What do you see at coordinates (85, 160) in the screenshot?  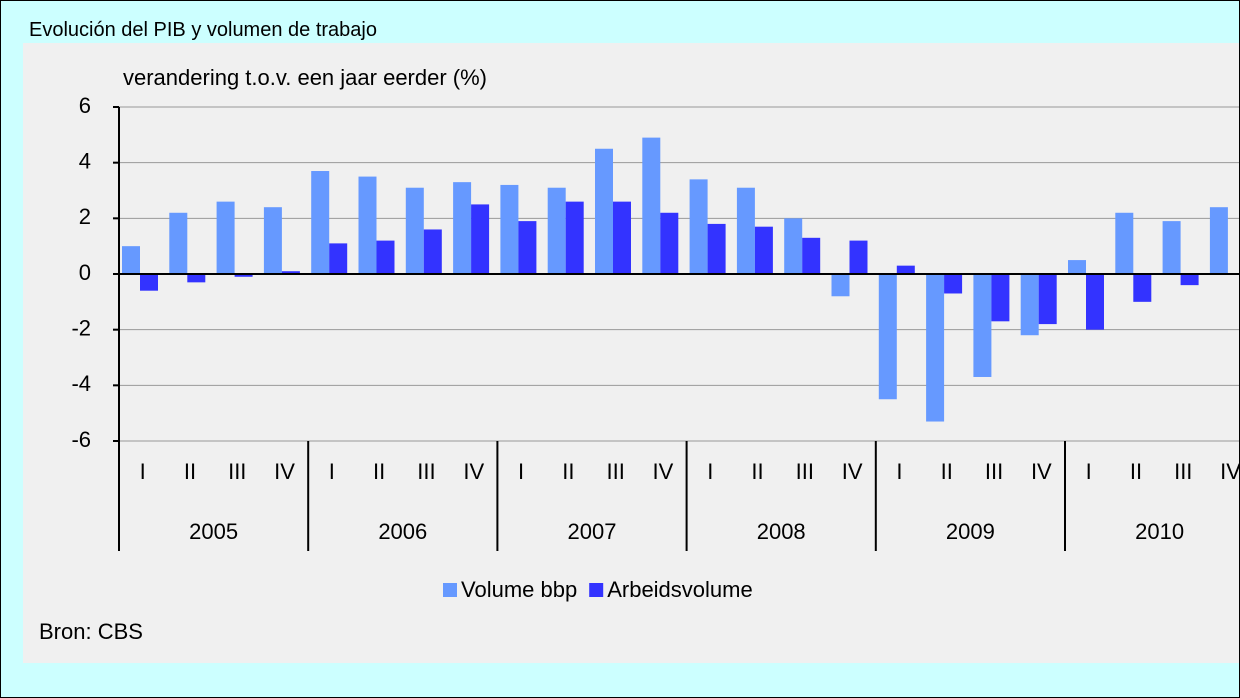 I see `y-tick-label: 4` at bounding box center [85, 160].